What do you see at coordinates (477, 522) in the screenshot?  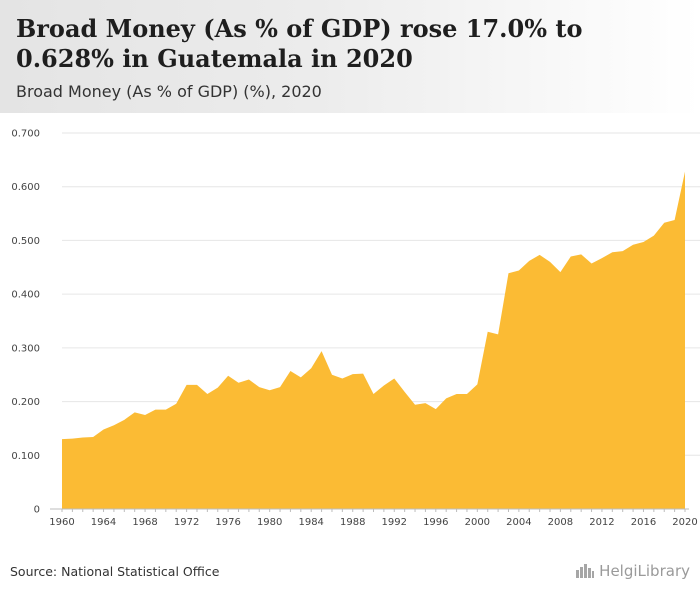 I see `x-tick-label: 2000` at bounding box center [477, 522].